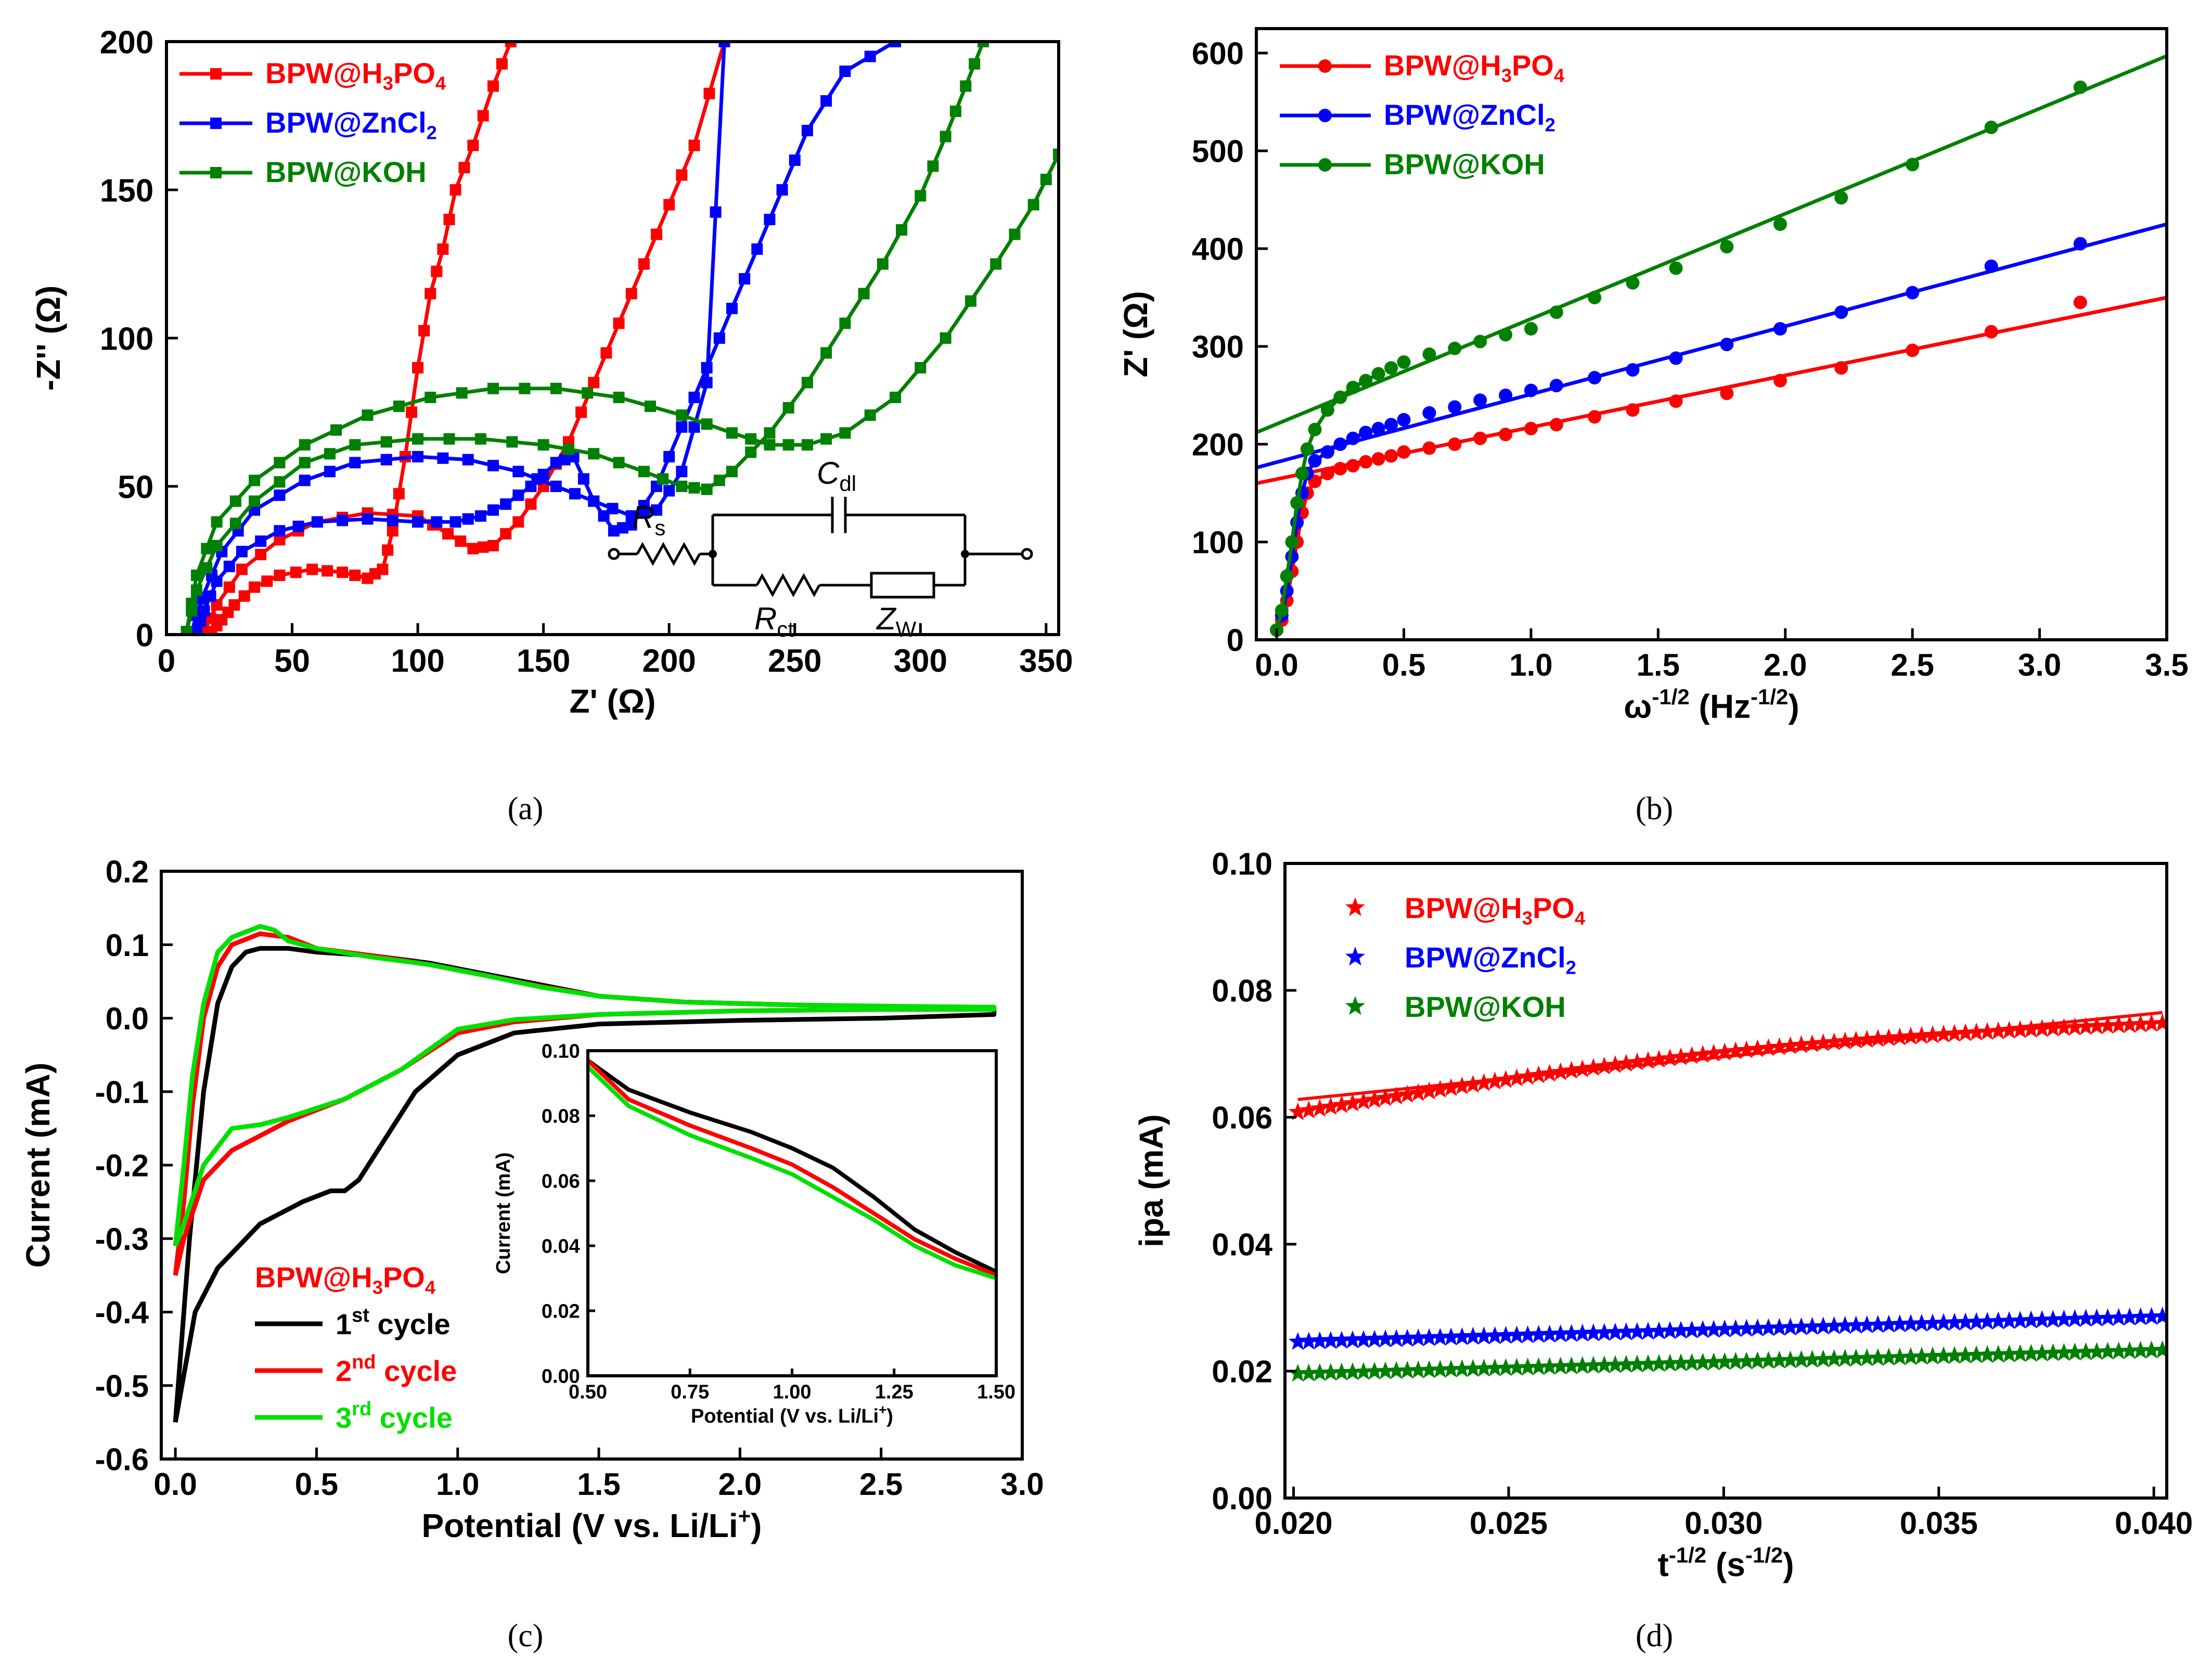 The height and width of the screenshot is (1665, 2212). I want to click on y-tick-label: 0.02, so click(561, 1312).